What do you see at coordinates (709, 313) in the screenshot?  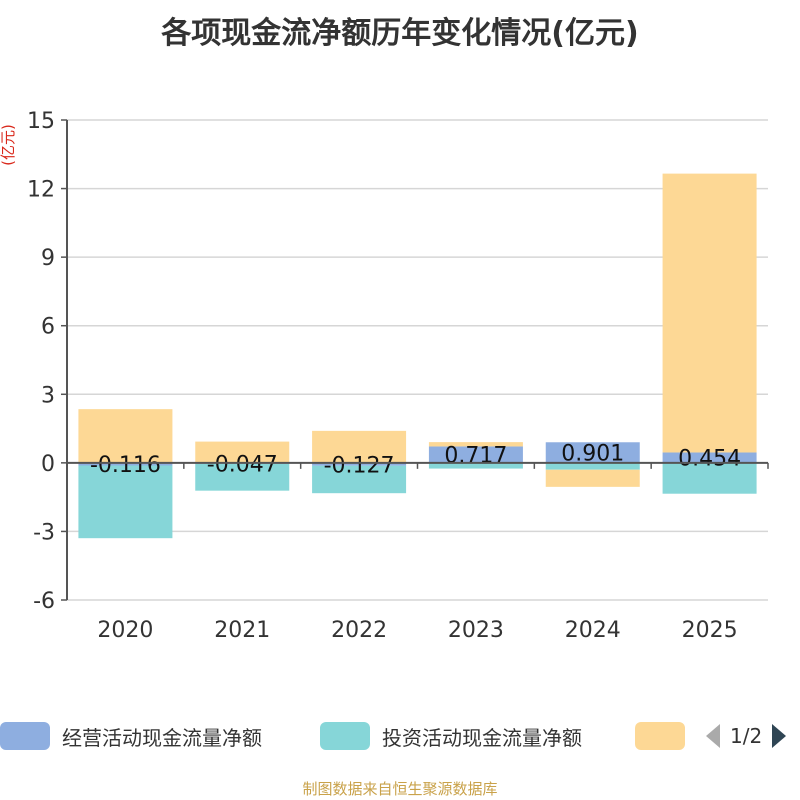 I see `bar-s2-2025` at bounding box center [709, 313].